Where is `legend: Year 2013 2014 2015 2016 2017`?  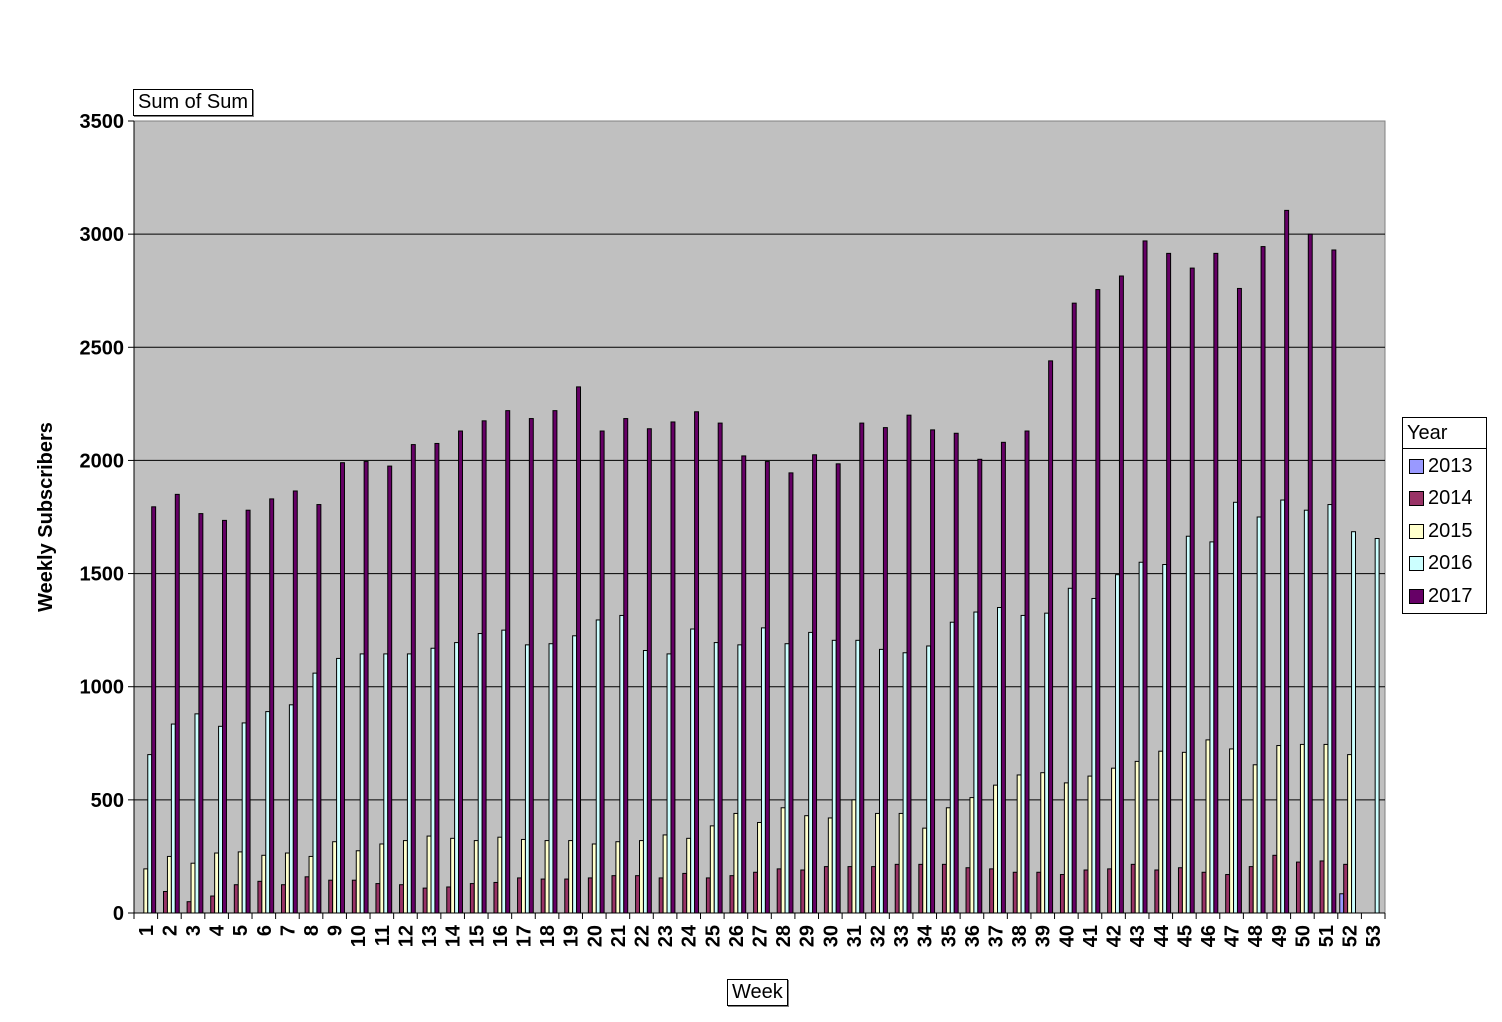 legend: Year 2013 2014 2015 2016 2017 is located at coordinates (1444, 515).